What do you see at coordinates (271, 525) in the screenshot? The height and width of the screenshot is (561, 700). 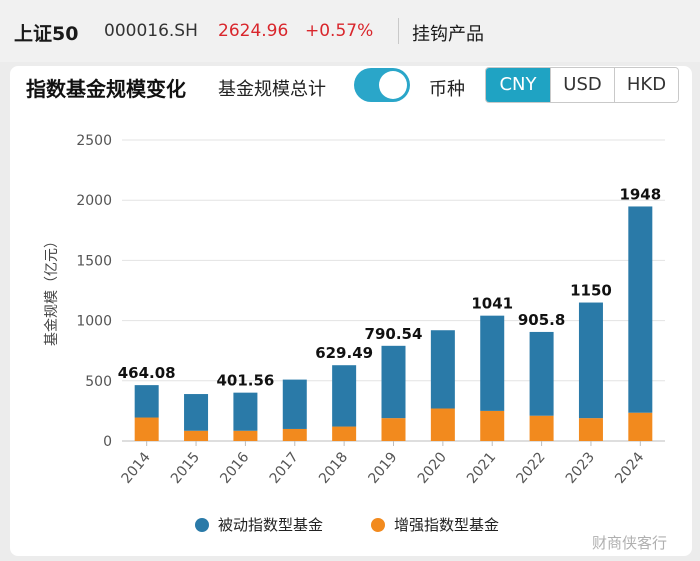 I see `legend-label-passive: 被动指数型基金` at bounding box center [271, 525].